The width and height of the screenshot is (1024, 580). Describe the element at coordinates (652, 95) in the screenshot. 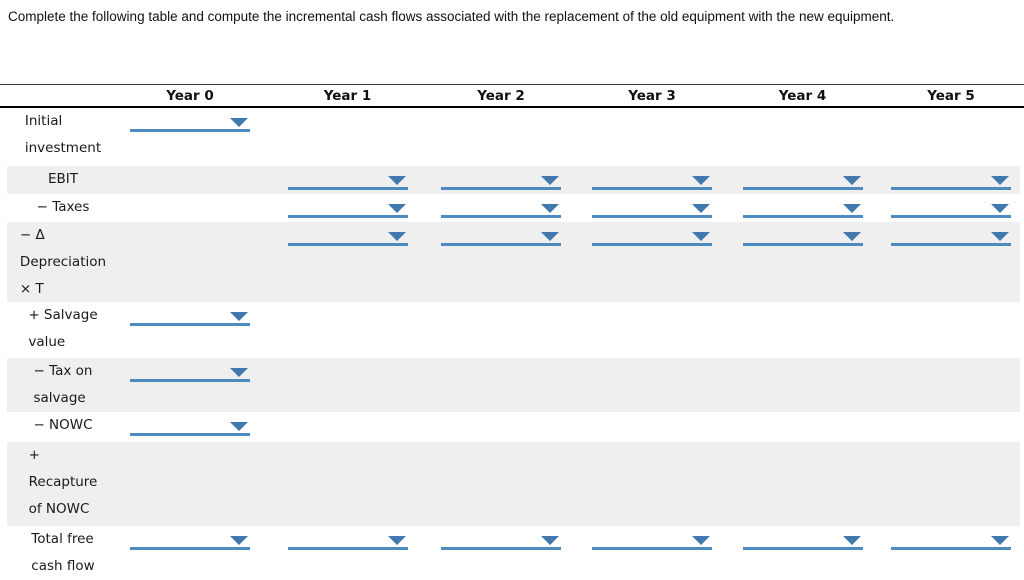

I see `col-header-year-3: Year 3` at that location.